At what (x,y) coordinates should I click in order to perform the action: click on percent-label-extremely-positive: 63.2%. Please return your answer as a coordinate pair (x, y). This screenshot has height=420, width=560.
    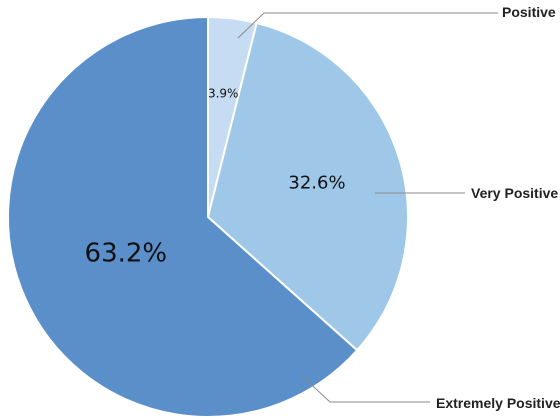
    Looking at the image, I should click on (126, 253).